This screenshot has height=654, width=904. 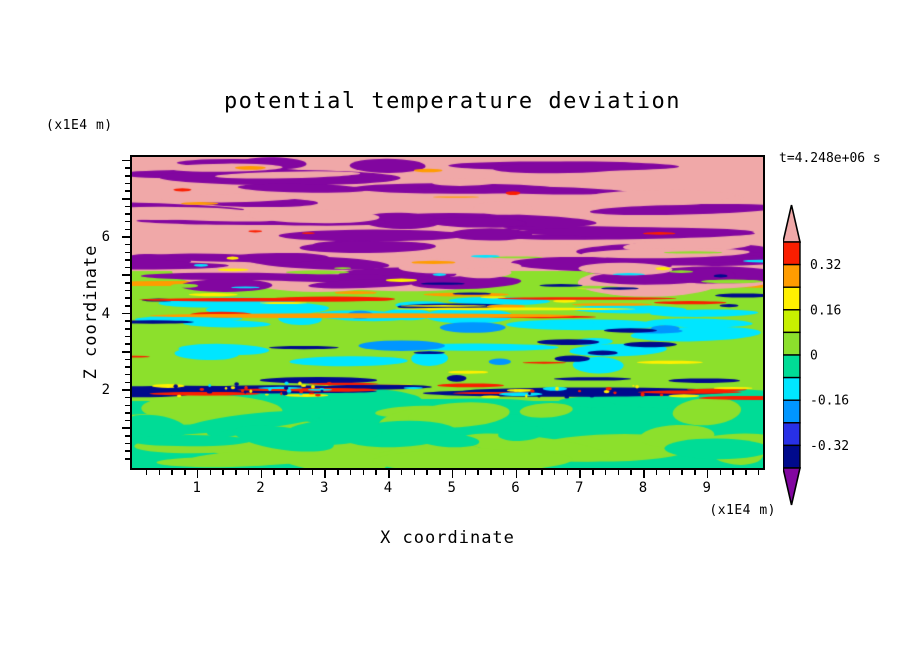 I want to click on z-tick-label: 6, so click(x=105, y=237).